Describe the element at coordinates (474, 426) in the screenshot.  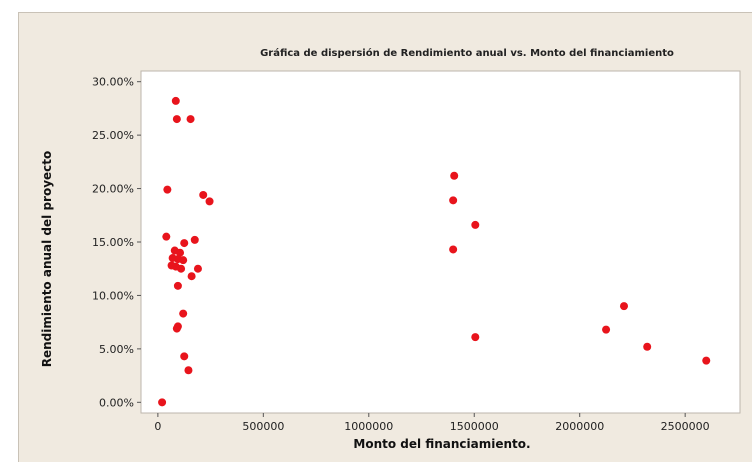
I see `x-tick-label: 1500000` at that location.